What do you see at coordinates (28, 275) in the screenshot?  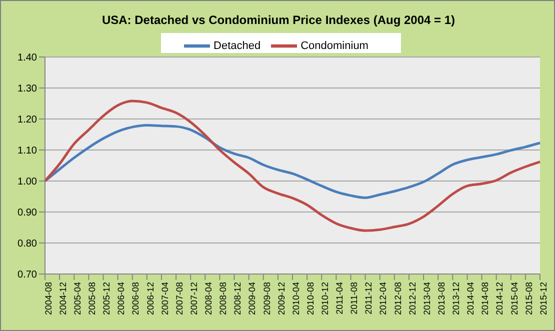 I see `y-tick-label: 0.70` at bounding box center [28, 275].